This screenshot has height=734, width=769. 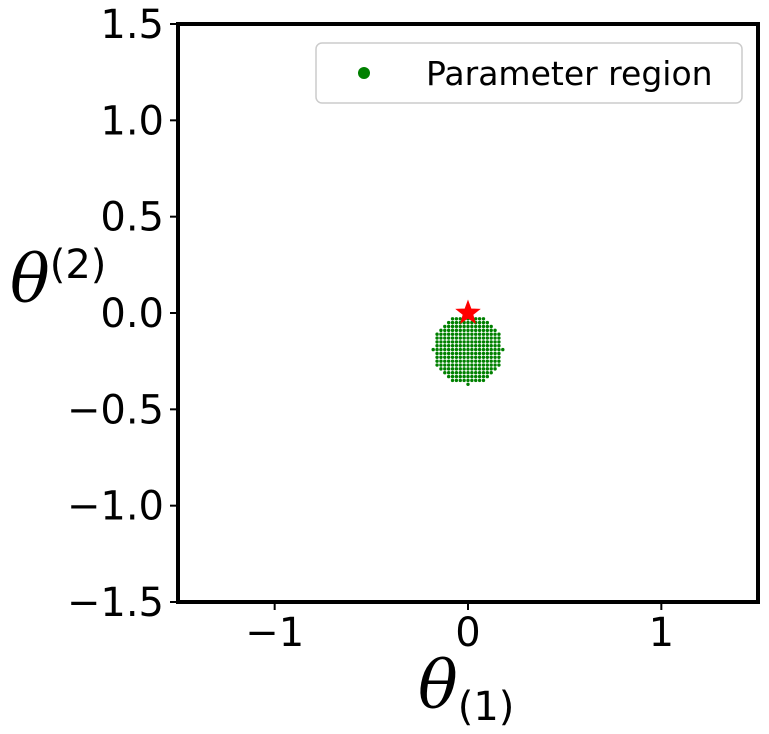 What do you see at coordinates (486, 707) in the screenshot?
I see `x-axis-subscript: (1)` at bounding box center [486, 707].